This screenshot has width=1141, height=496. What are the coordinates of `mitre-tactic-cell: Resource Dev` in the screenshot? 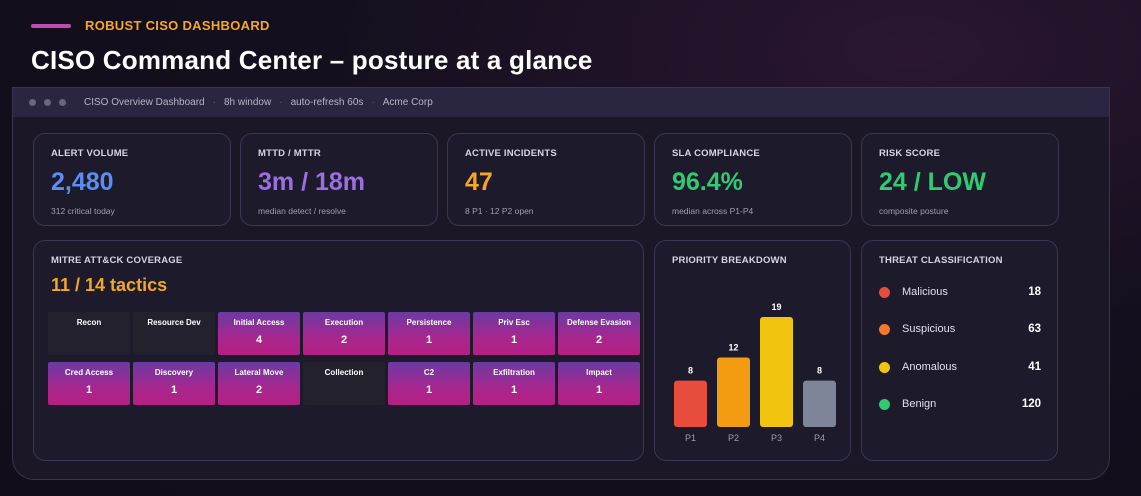 It's located at (174, 333).